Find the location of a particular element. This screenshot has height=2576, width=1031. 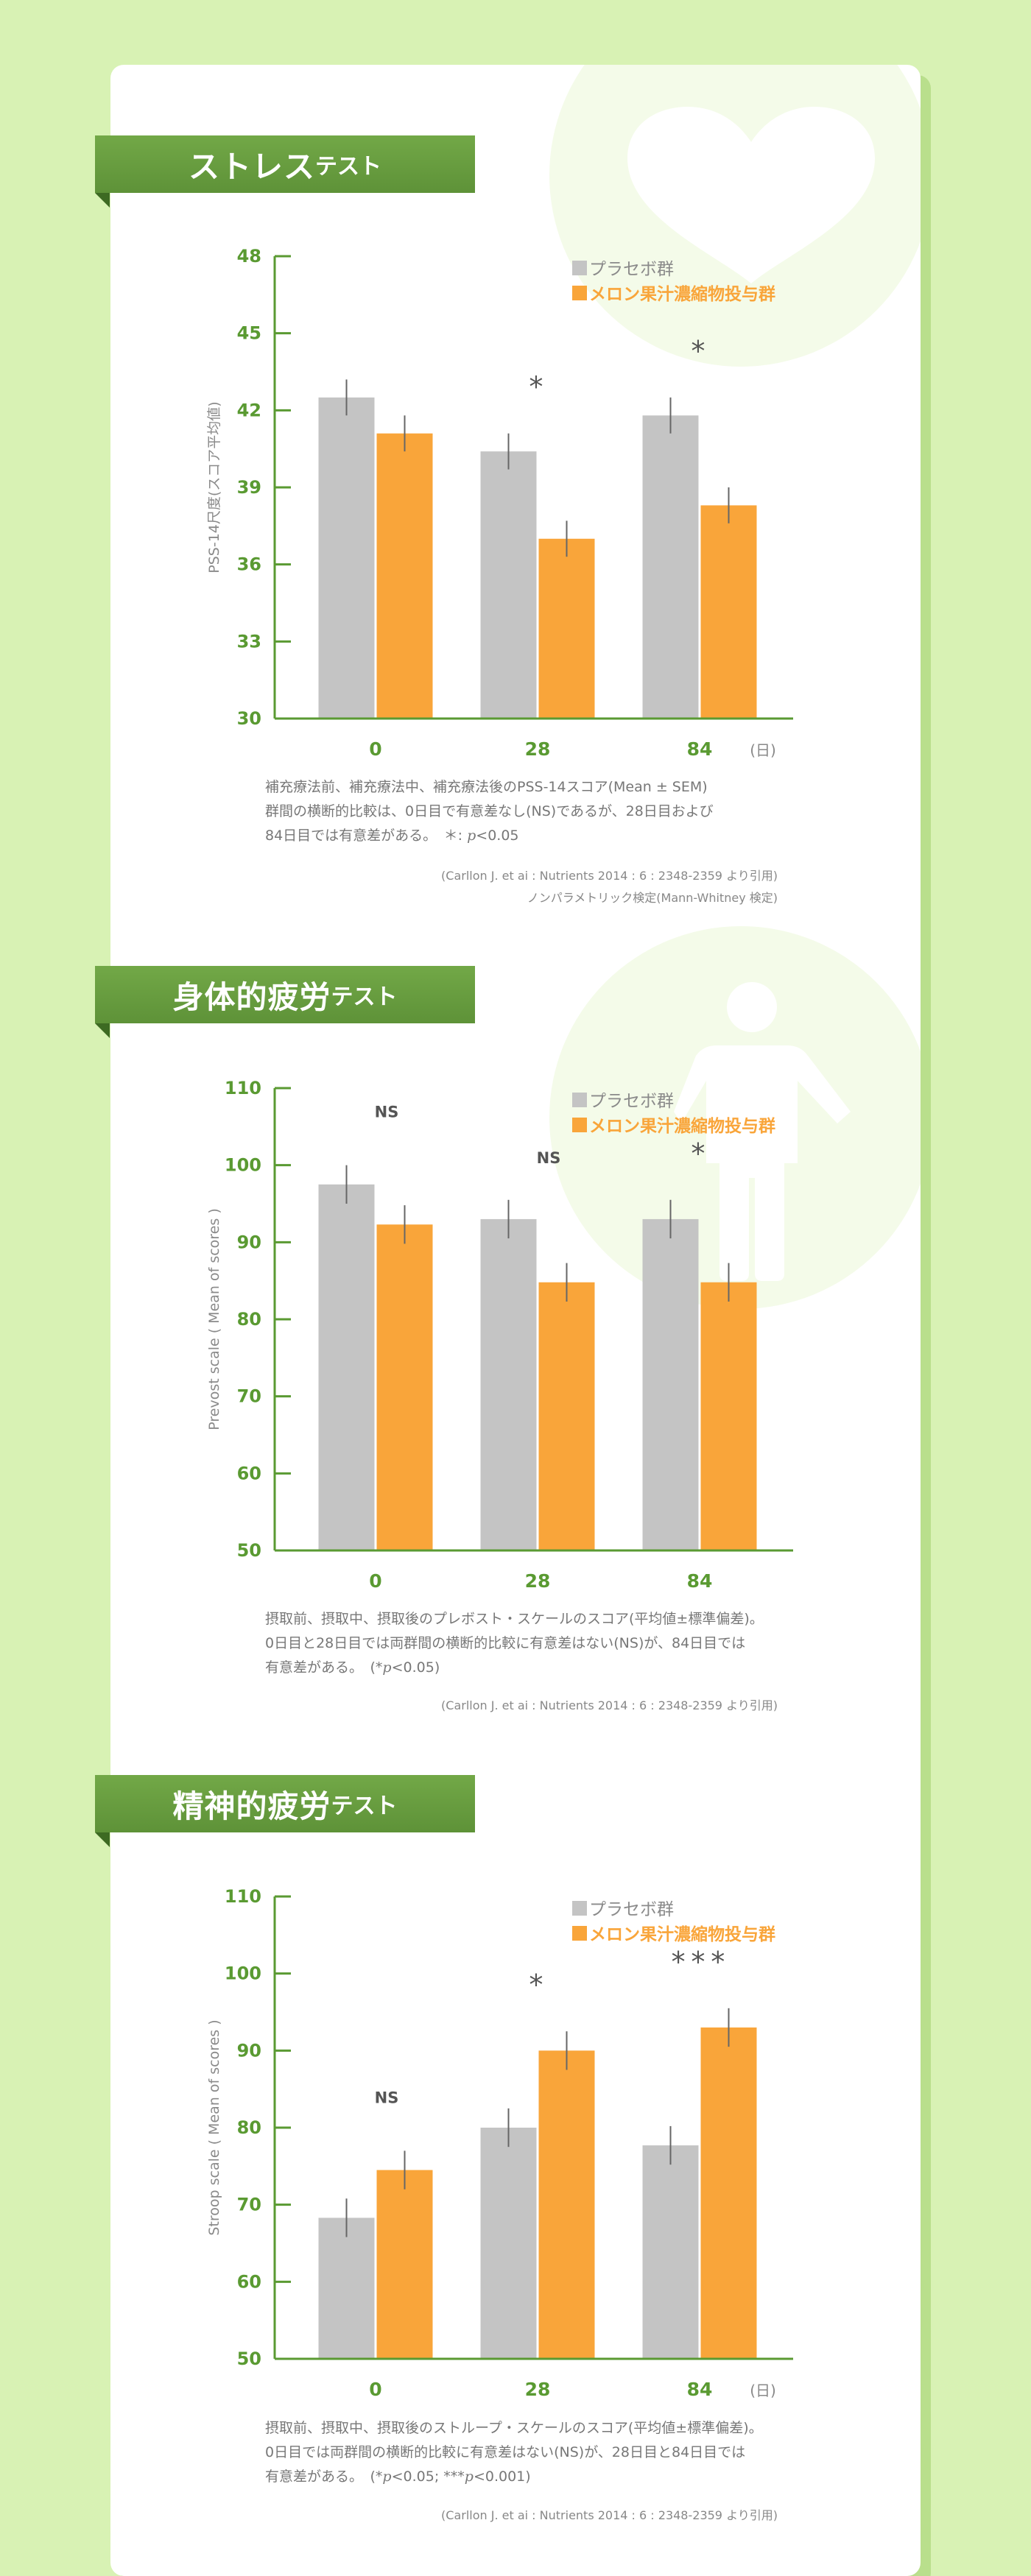

caption-line: 0日目では両群間の横断的比較に有意差はない(NS)が、28日目と84日目では is located at coordinates (506, 2452).